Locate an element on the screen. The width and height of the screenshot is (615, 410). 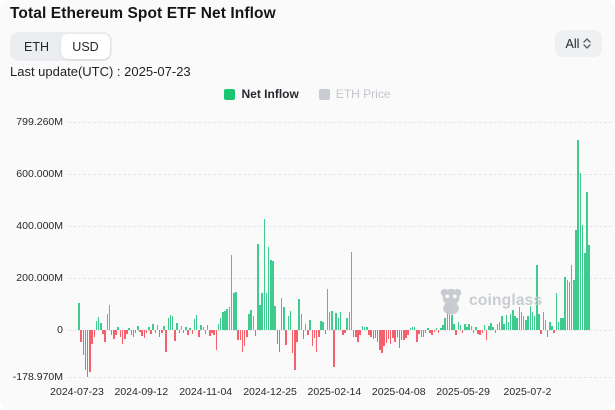
toggle-eth-button: ETH is located at coordinates (36, 46).